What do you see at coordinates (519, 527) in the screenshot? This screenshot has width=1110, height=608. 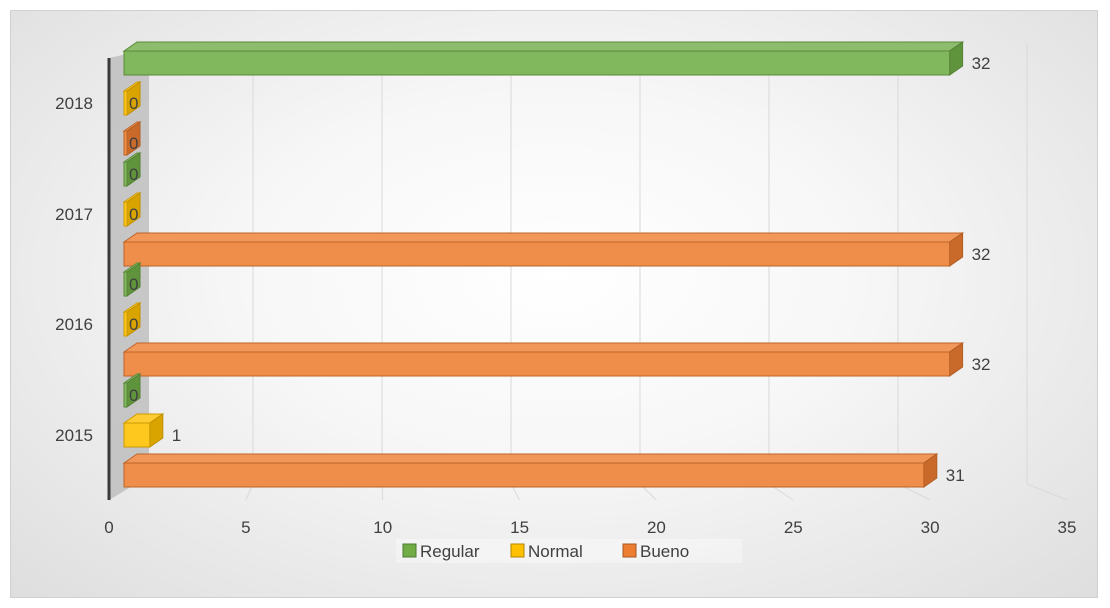 I see `x-tick-label: 15` at bounding box center [519, 527].